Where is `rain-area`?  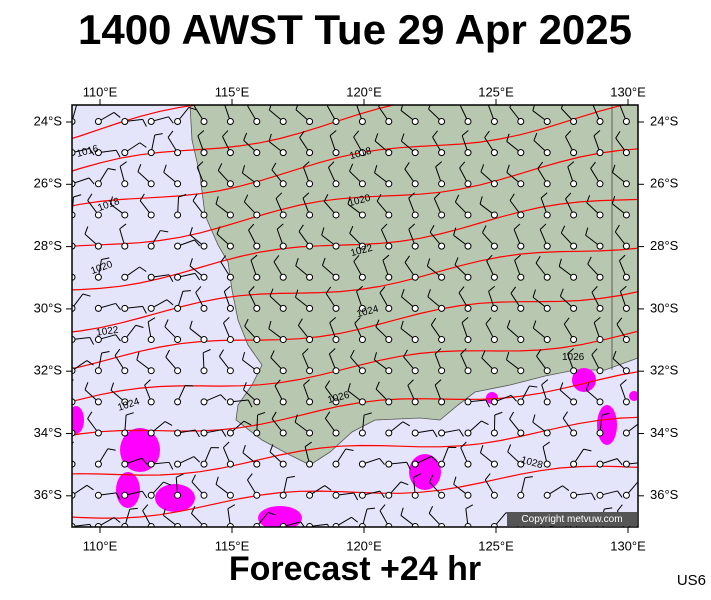
rain-area is located at coordinates (128, 490).